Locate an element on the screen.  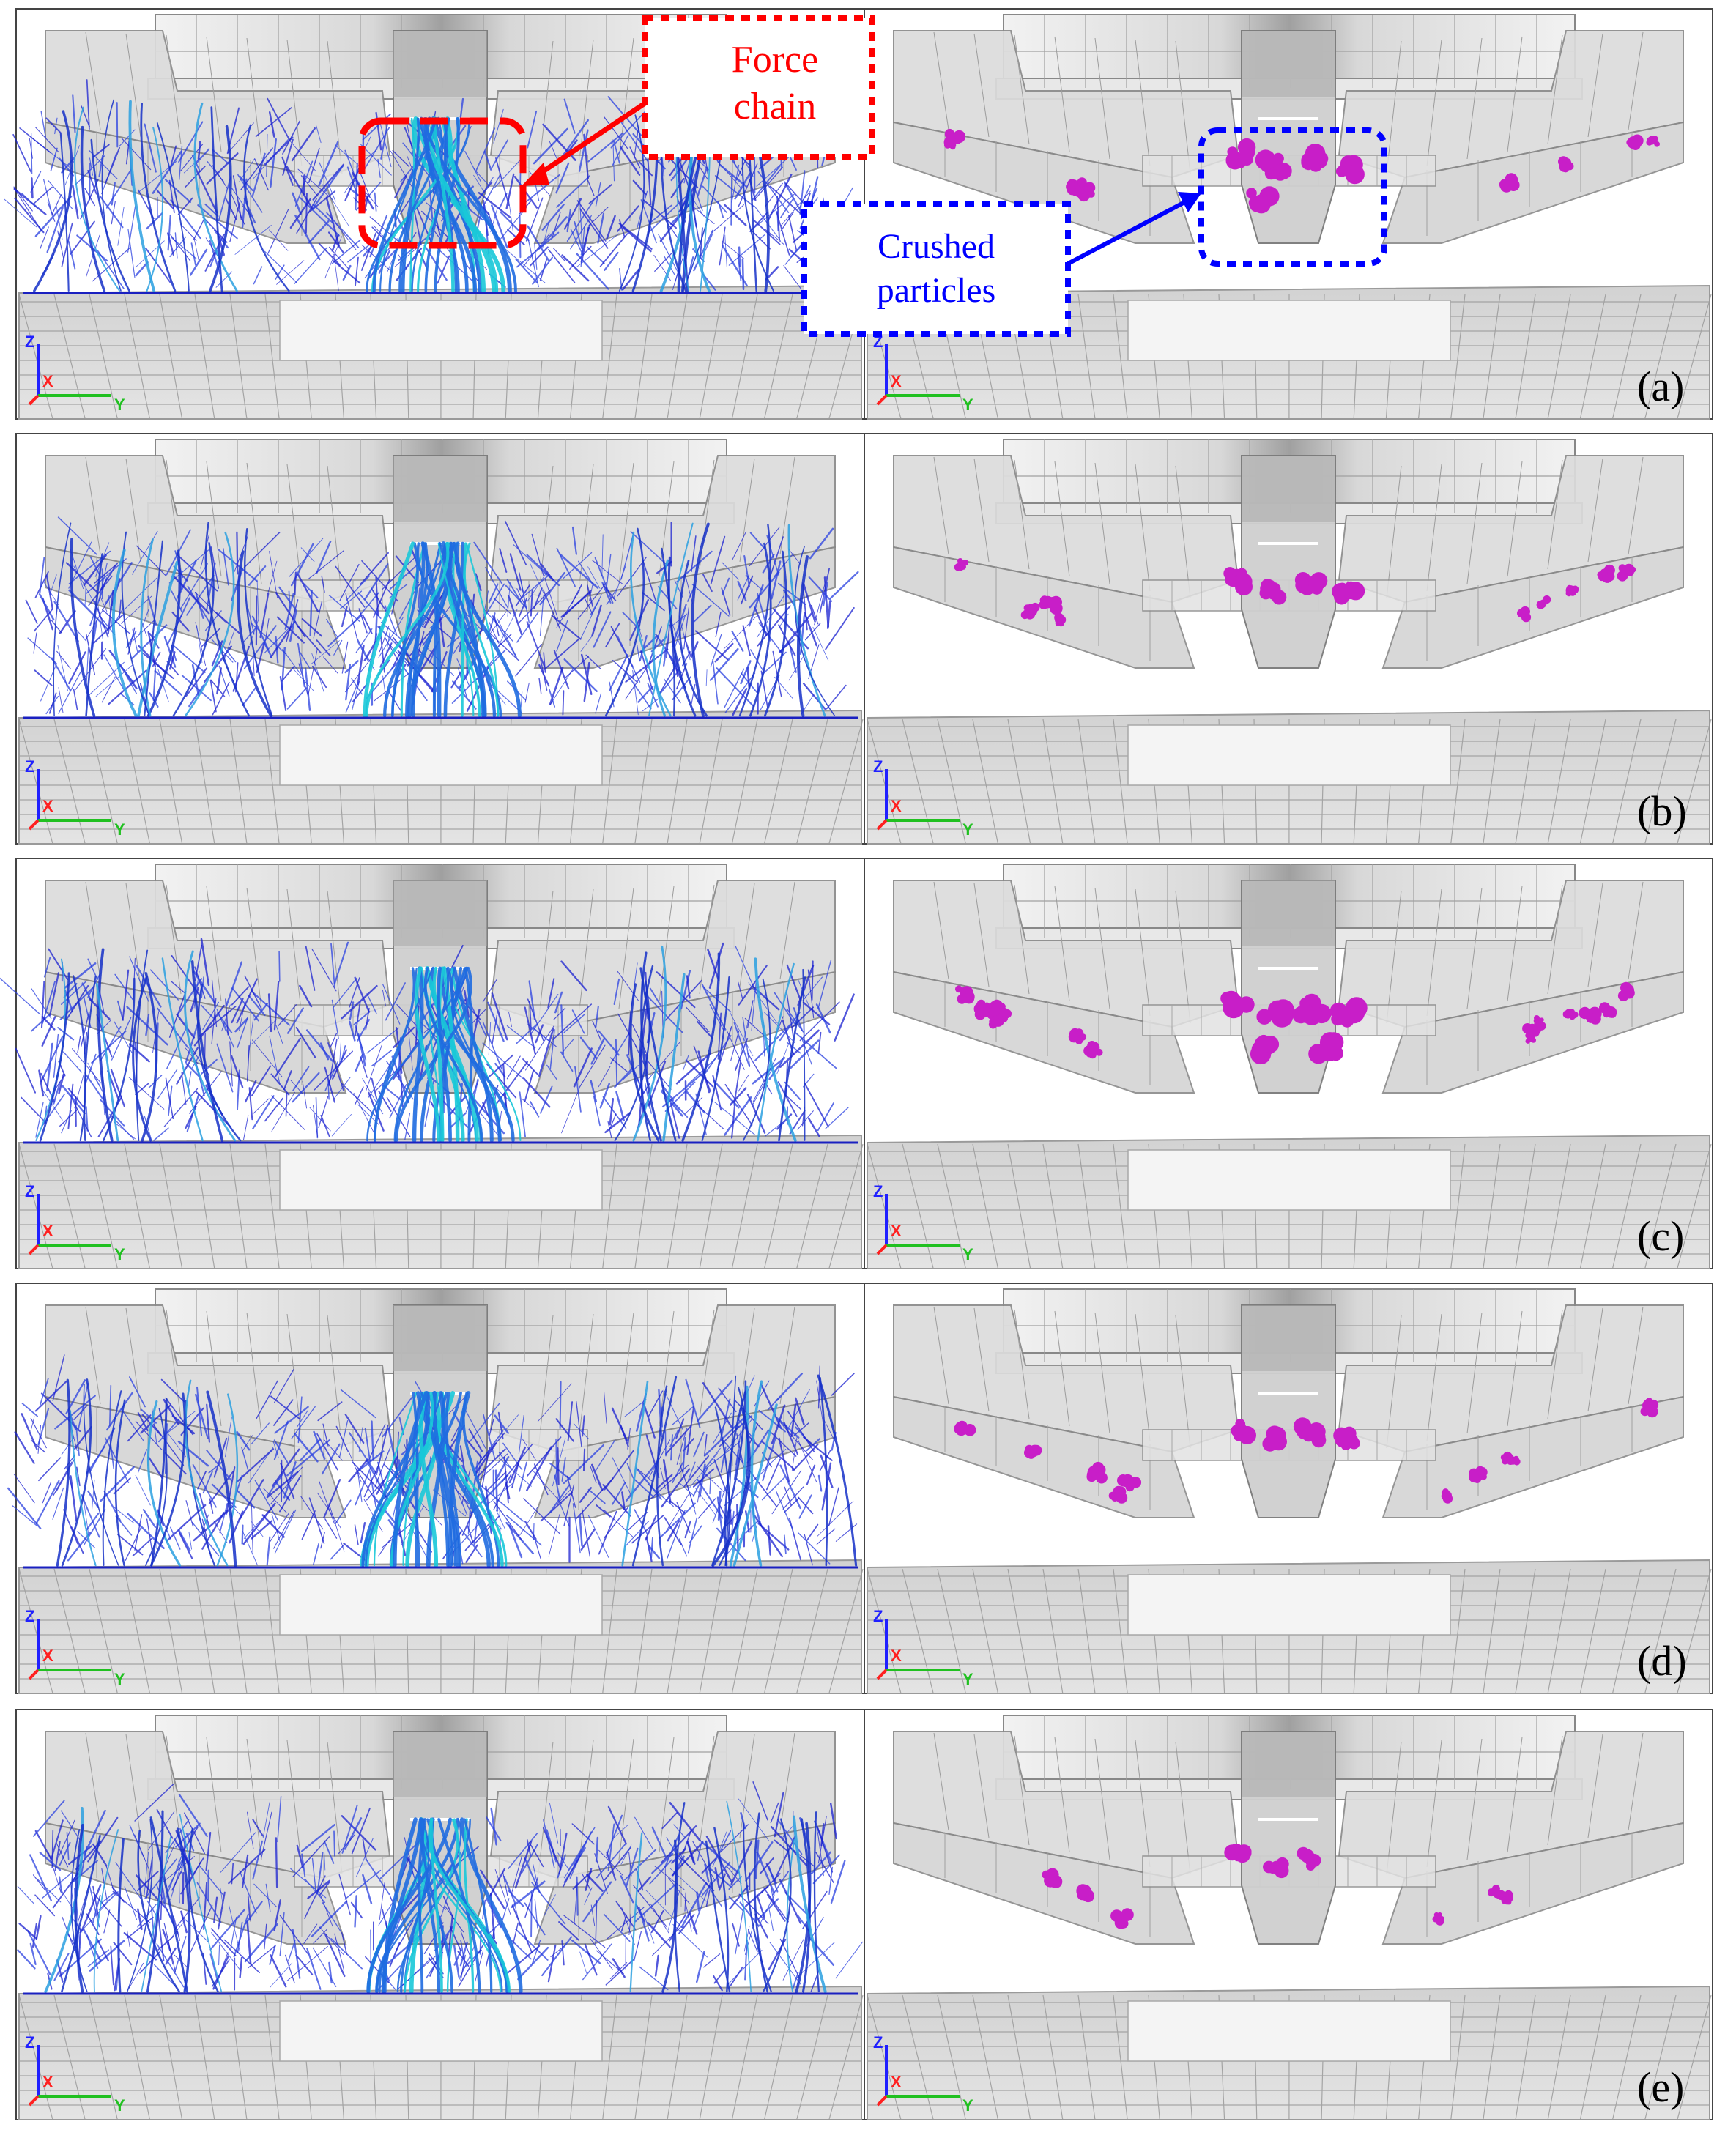
force-chain-network is located at coordinates (434, 186).